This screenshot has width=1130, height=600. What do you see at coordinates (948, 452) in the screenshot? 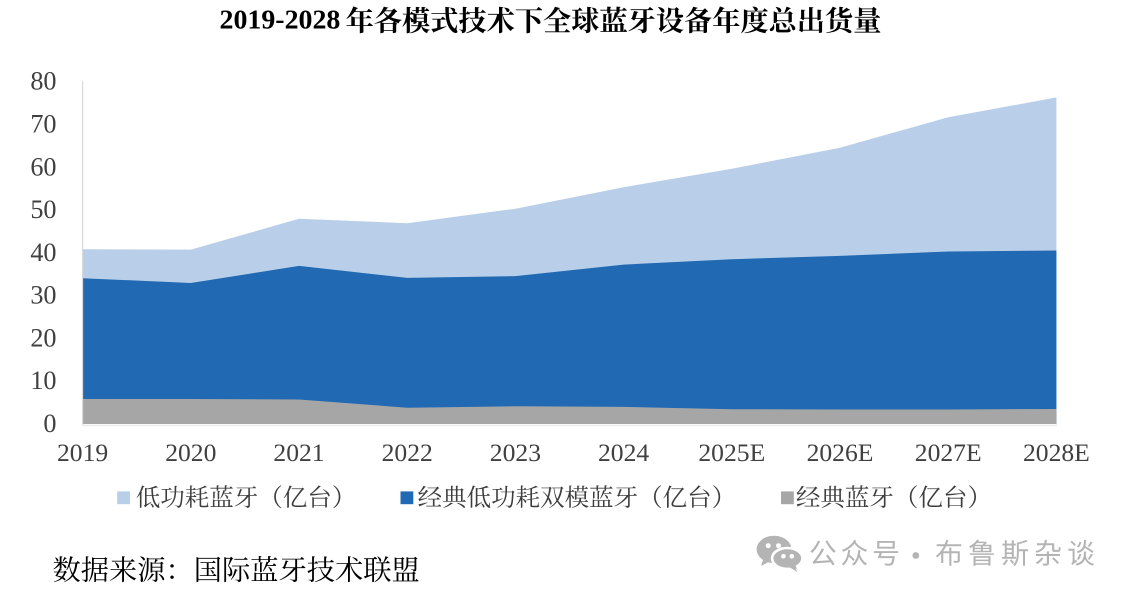
I see `svg-text: 2027E` at bounding box center [948, 452].